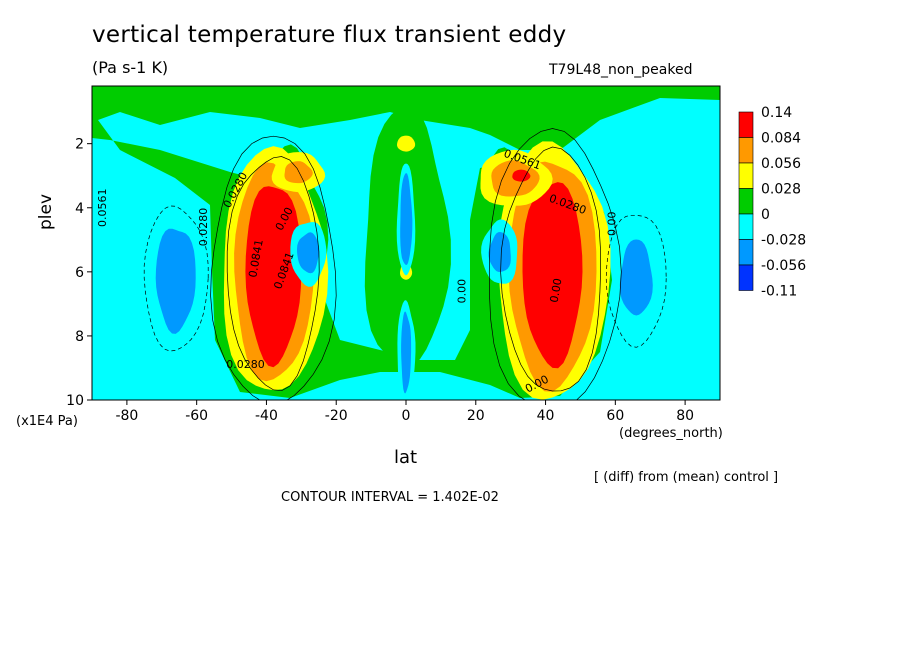 The width and height of the screenshot is (904, 654). What do you see at coordinates (390, 497) in the screenshot?
I see `contour-interval: CONTOUR INTERVAL = 1.402E-02` at bounding box center [390, 497].